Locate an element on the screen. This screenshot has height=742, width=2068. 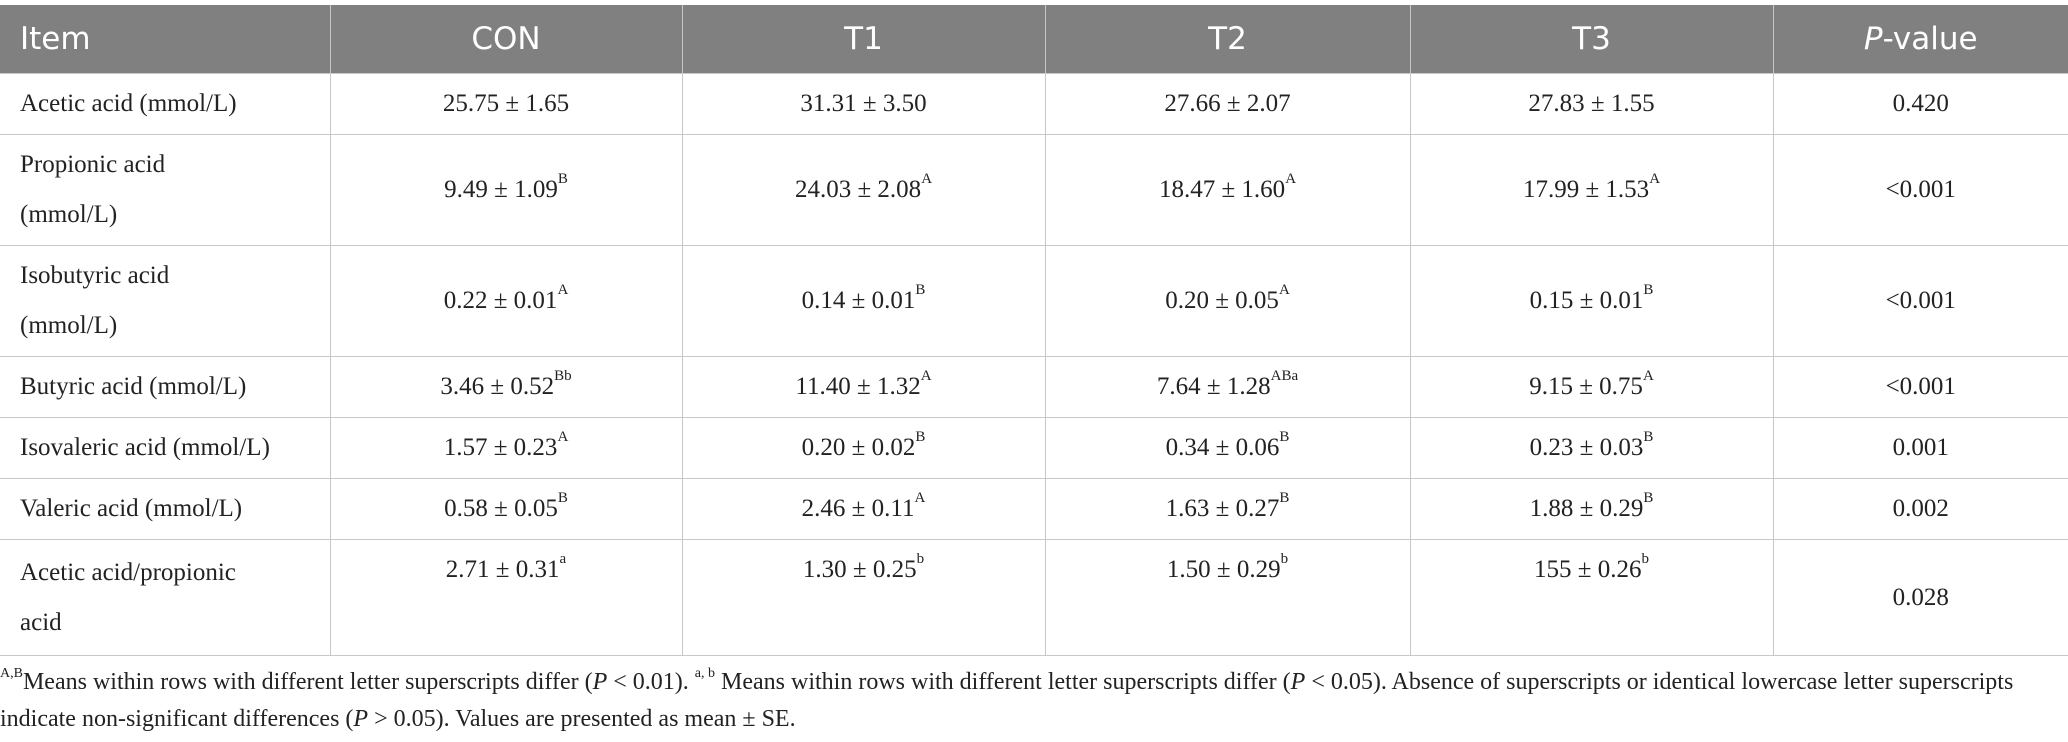
value-cell: 2.46 ± 0.11A is located at coordinates (863, 509).